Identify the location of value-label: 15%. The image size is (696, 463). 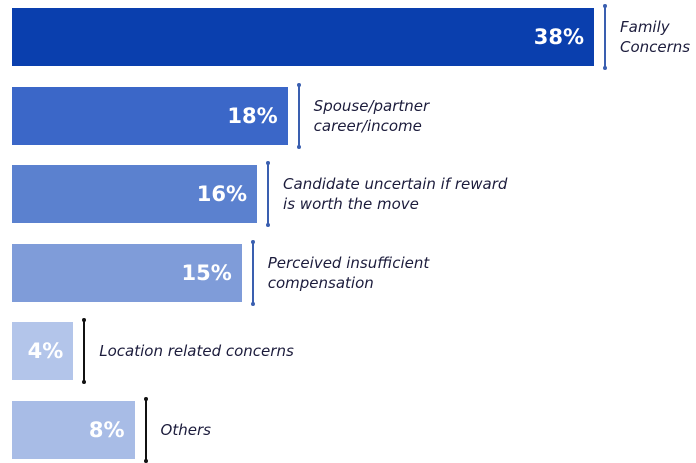
(206, 272).